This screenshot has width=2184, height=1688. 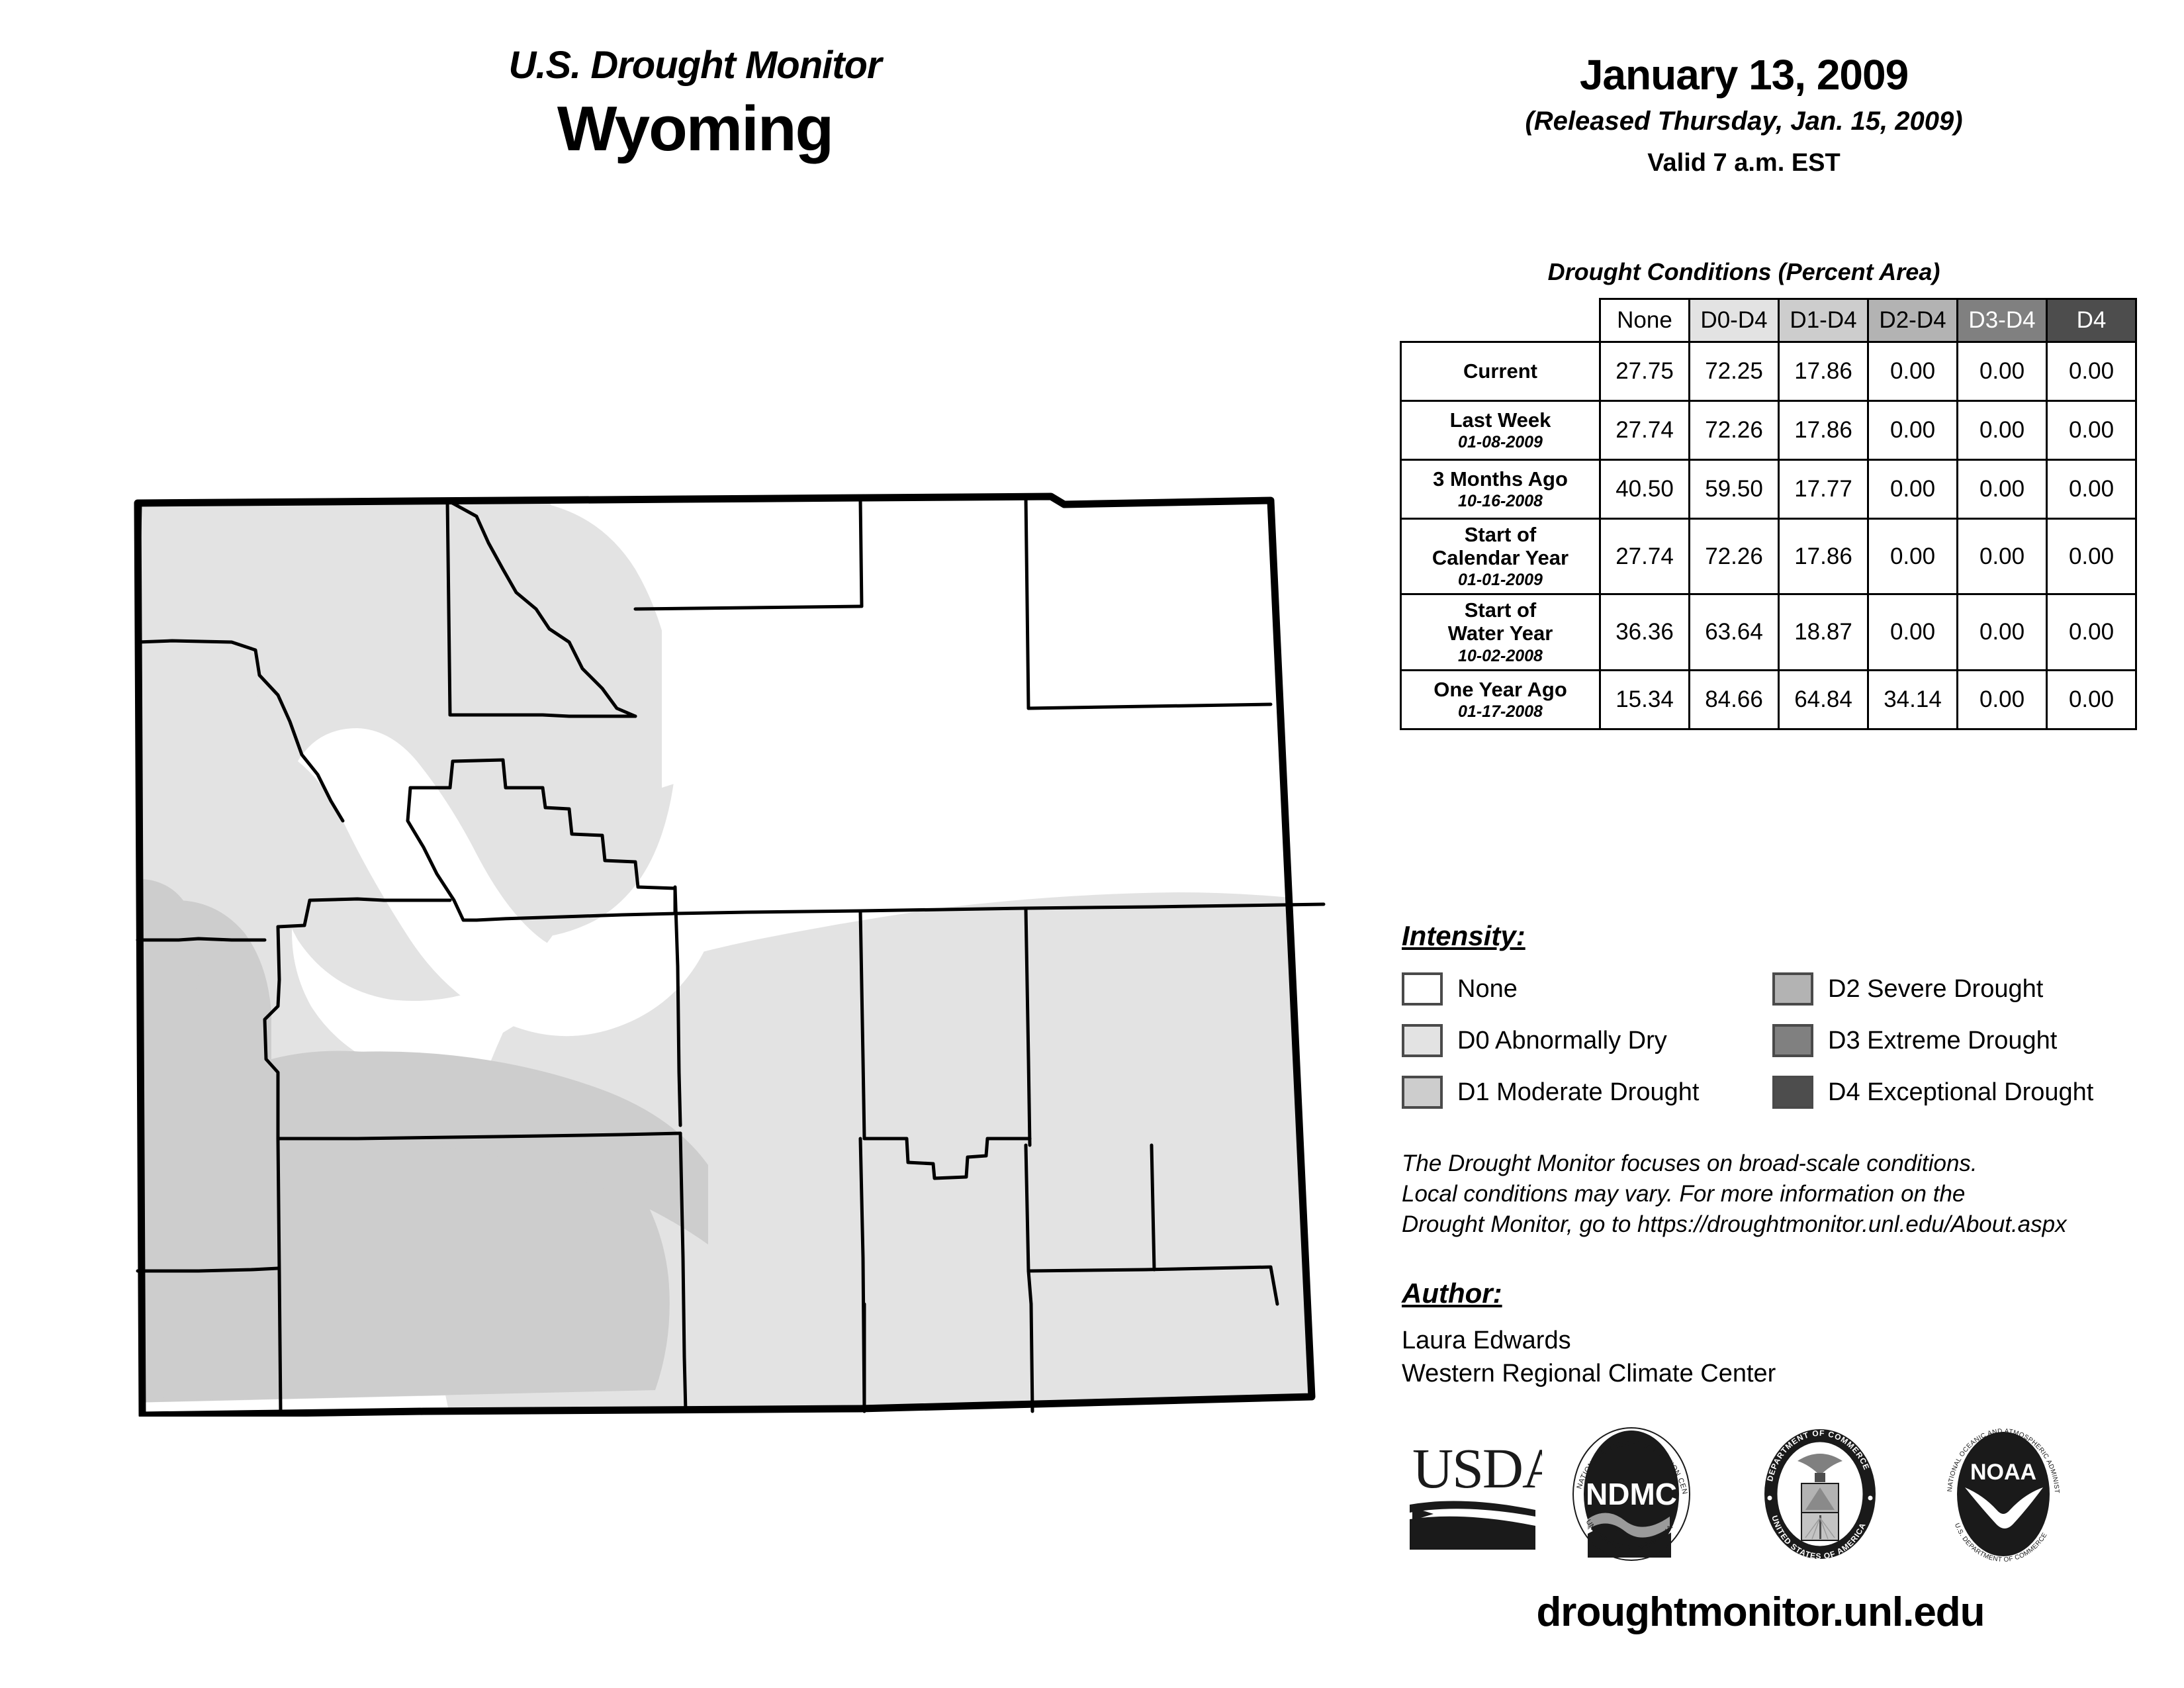 What do you see at coordinates (1792, 1092) in the screenshot?
I see `legend-swatch-d4` at bounding box center [1792, 1092].